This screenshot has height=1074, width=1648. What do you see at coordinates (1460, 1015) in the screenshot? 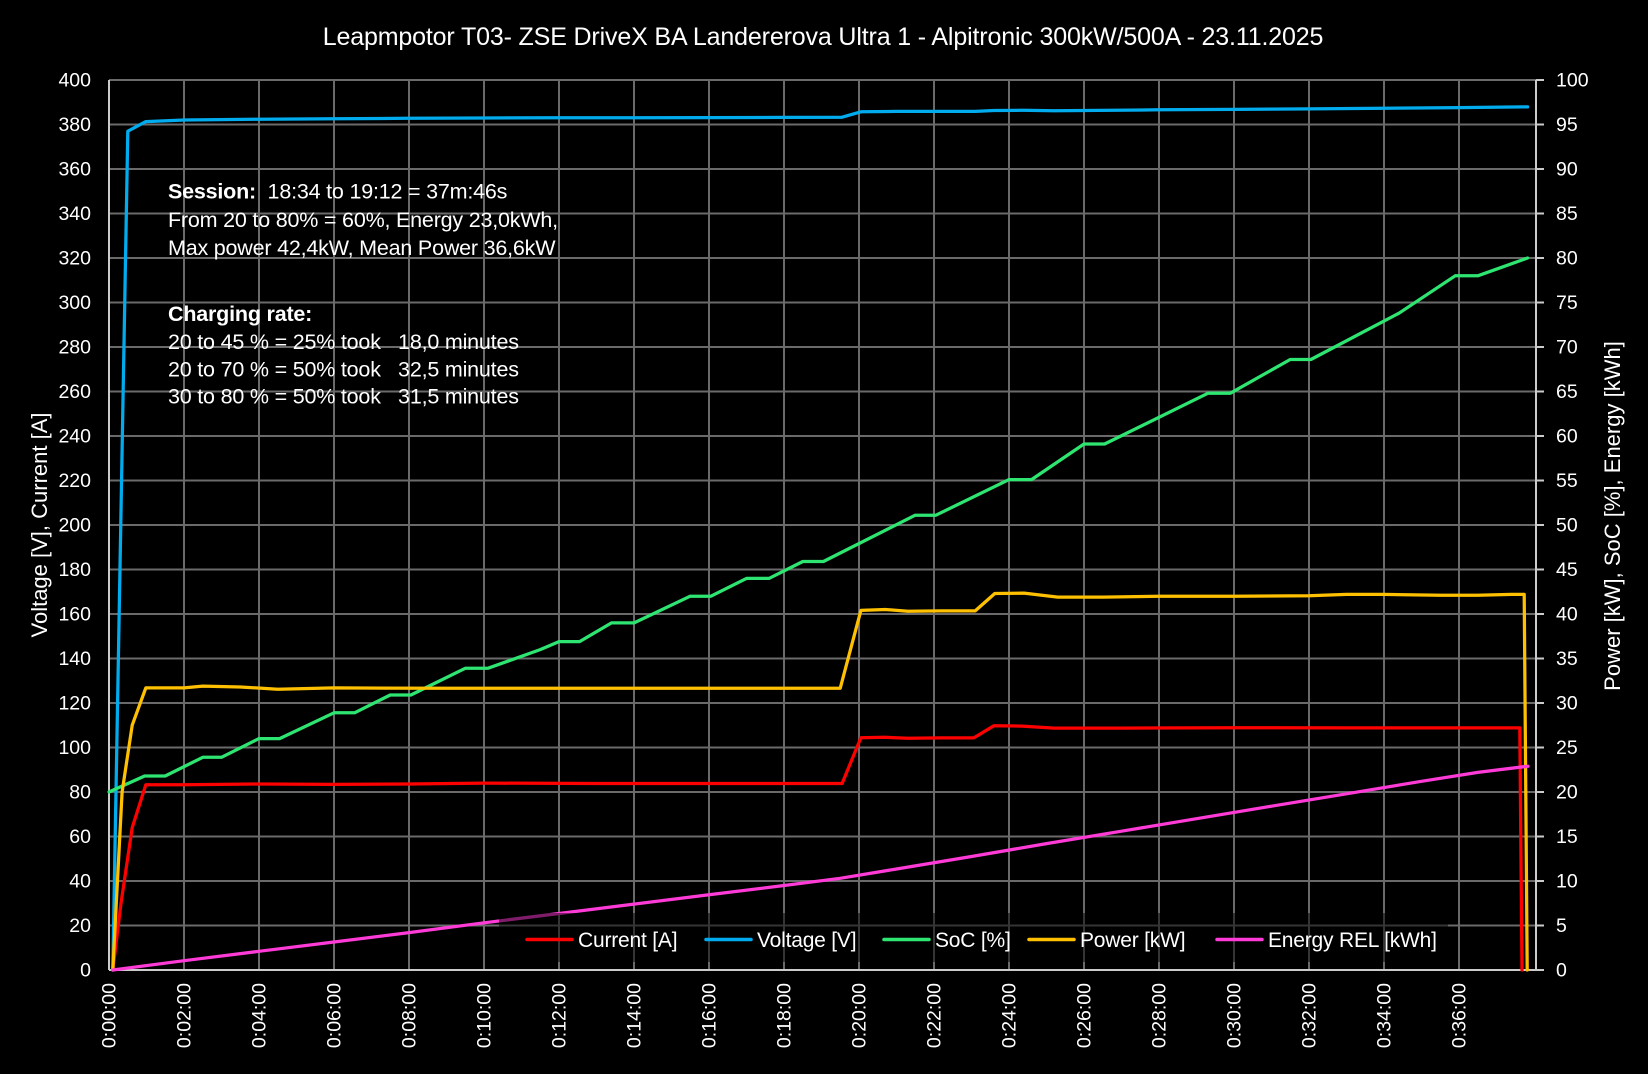
I see `svg-text: 0:36:00` at bounding box center [1460, 1015].